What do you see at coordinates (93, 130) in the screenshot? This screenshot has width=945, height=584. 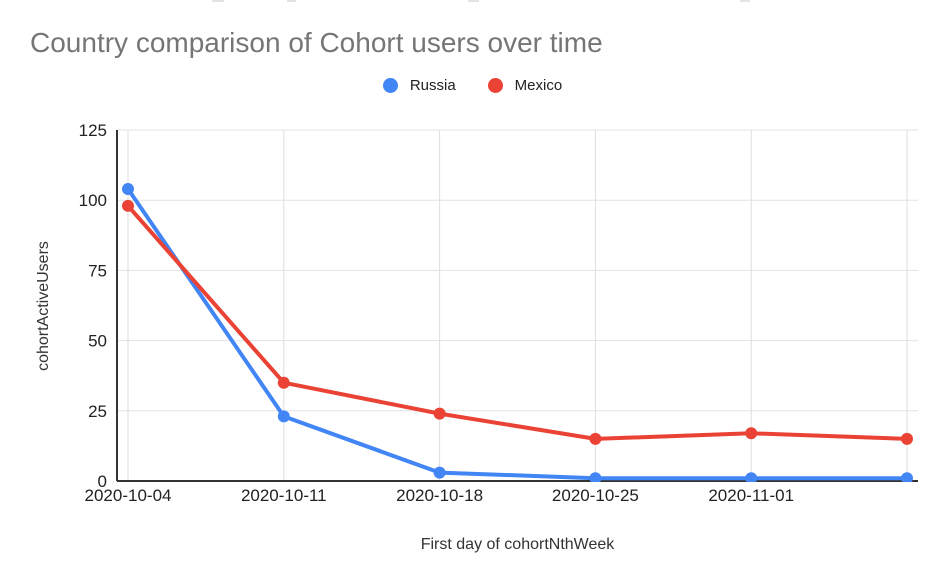 I see `y-tick-label: 125` at bounding box center [93, 130].